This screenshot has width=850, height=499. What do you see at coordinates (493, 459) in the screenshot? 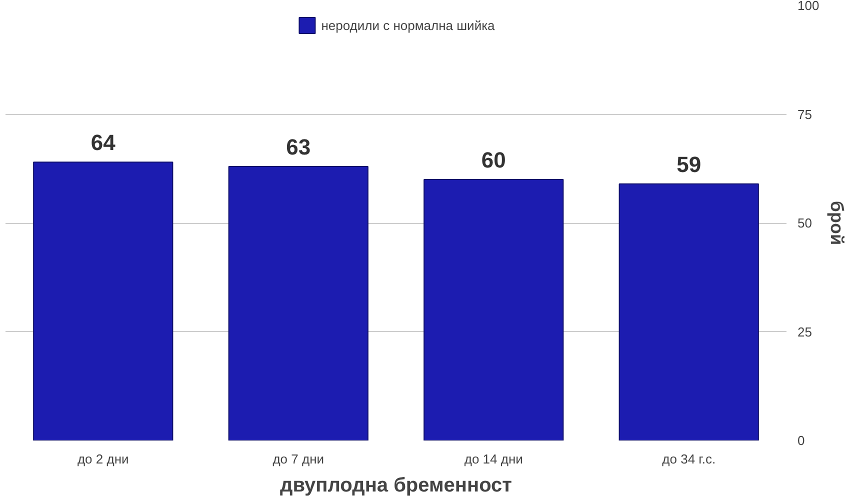
I see `x-tick-label: до 14 дни` at bounding box center [493, 459].